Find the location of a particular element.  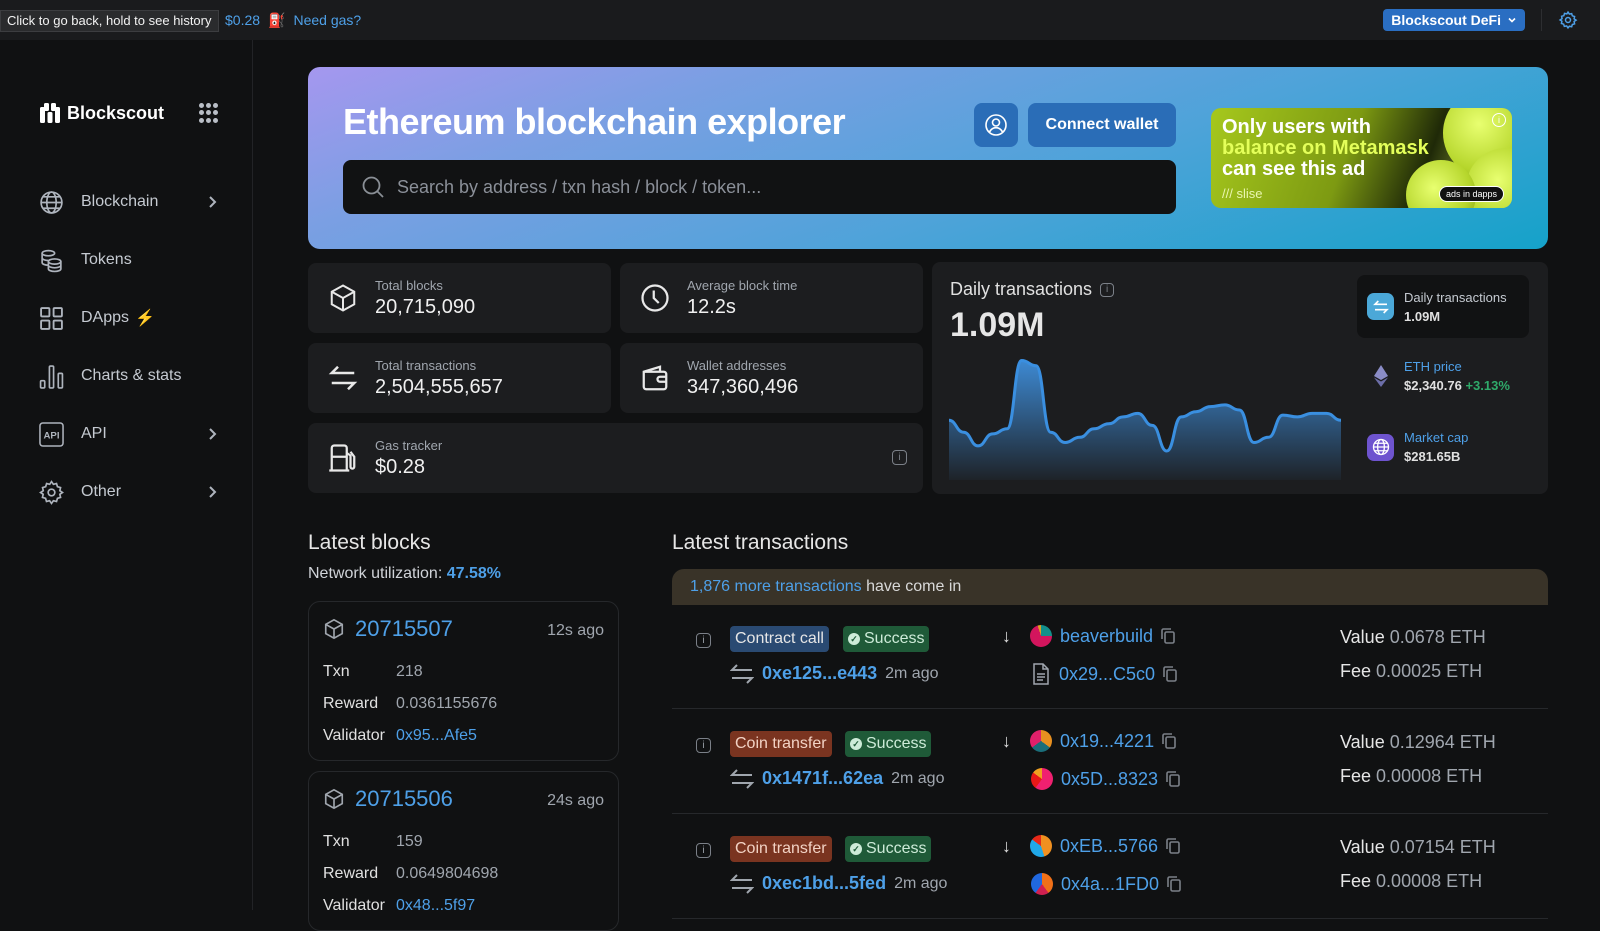

value-amount: 0.0678 ETH is located at coordinates (1437, 637).